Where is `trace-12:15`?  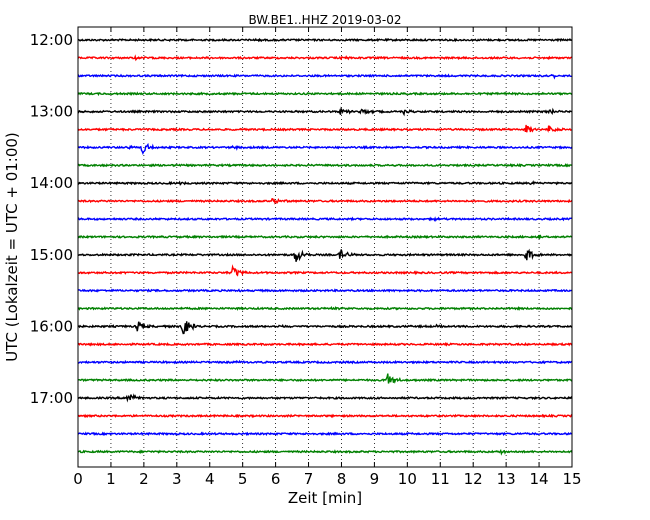
trace-12:15 is located at coordinates (325, 58).